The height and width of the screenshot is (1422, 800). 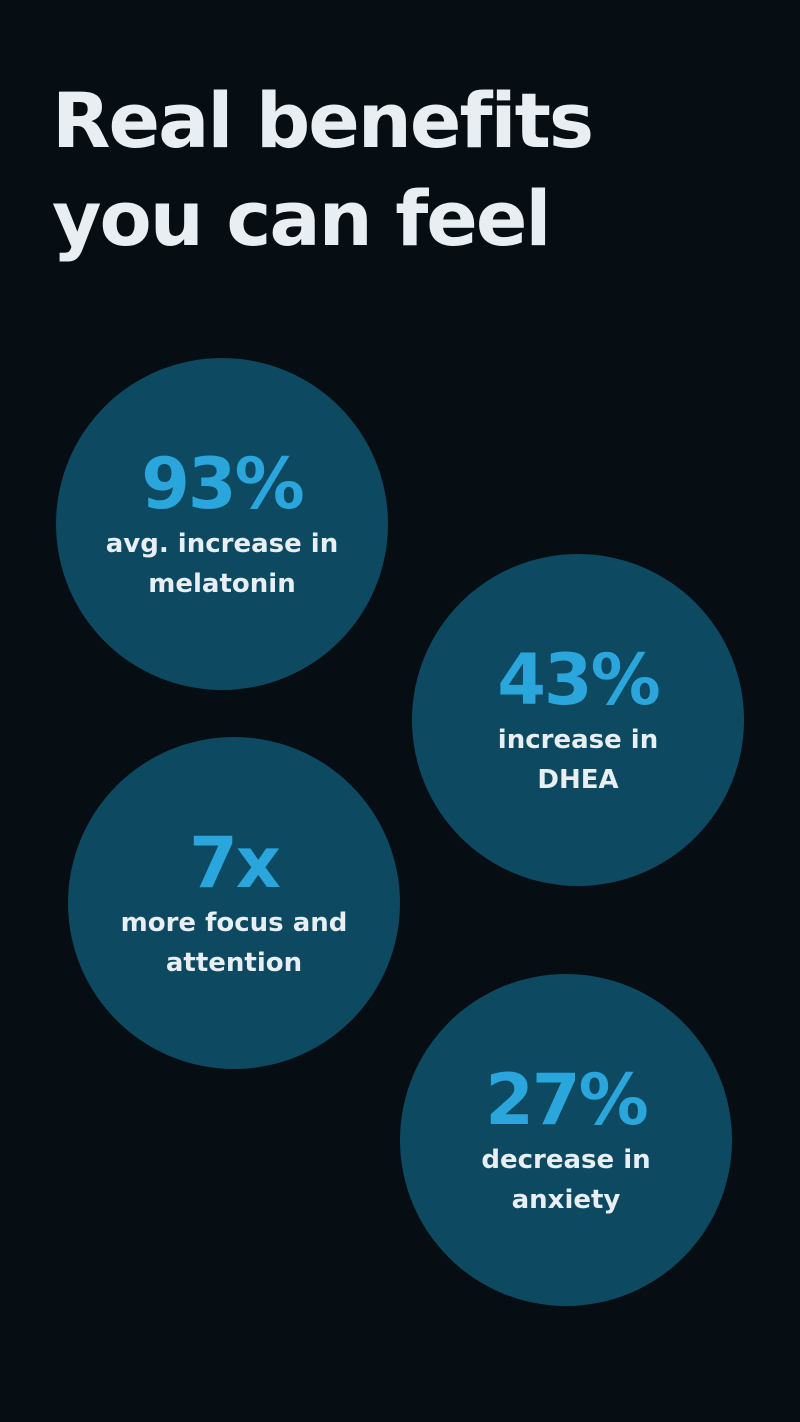 What do you see at coordinates (578, 760) in the screenshot?
I see `stat-label: increase in DHEA` at bounding box center [578, 760].